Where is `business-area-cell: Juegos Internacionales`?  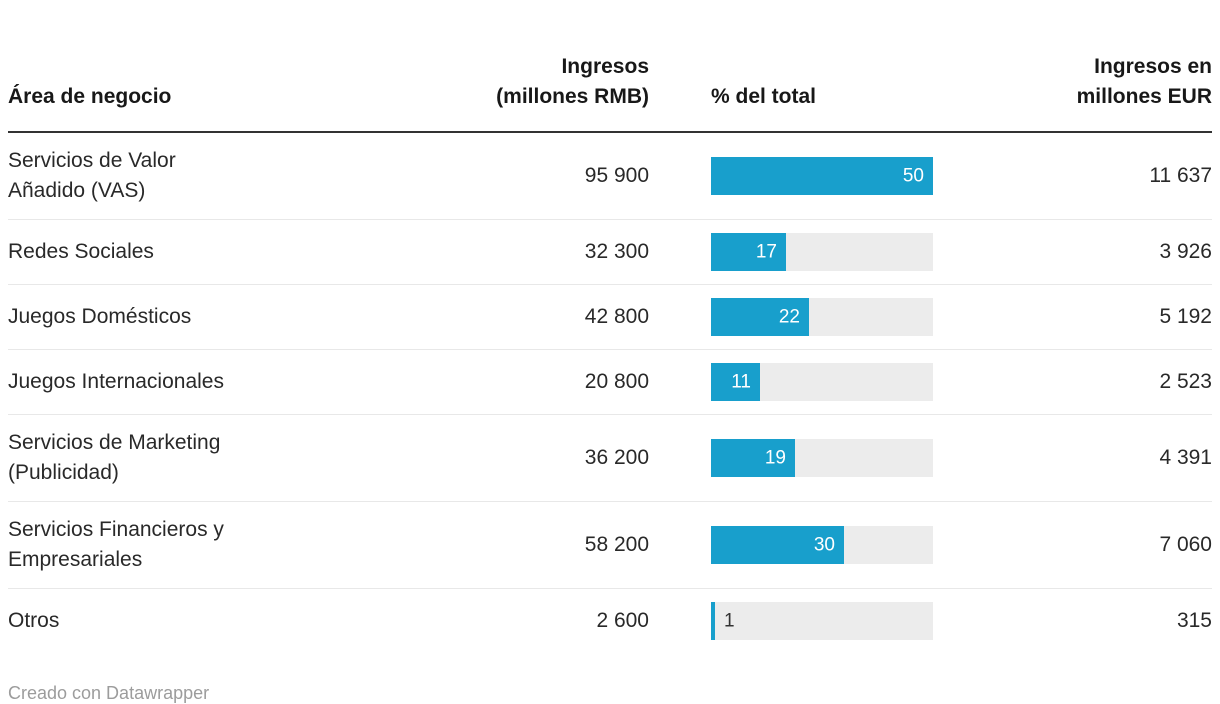
business-area-cell: Juegos Internacionales is located at coordinates (116, 381).